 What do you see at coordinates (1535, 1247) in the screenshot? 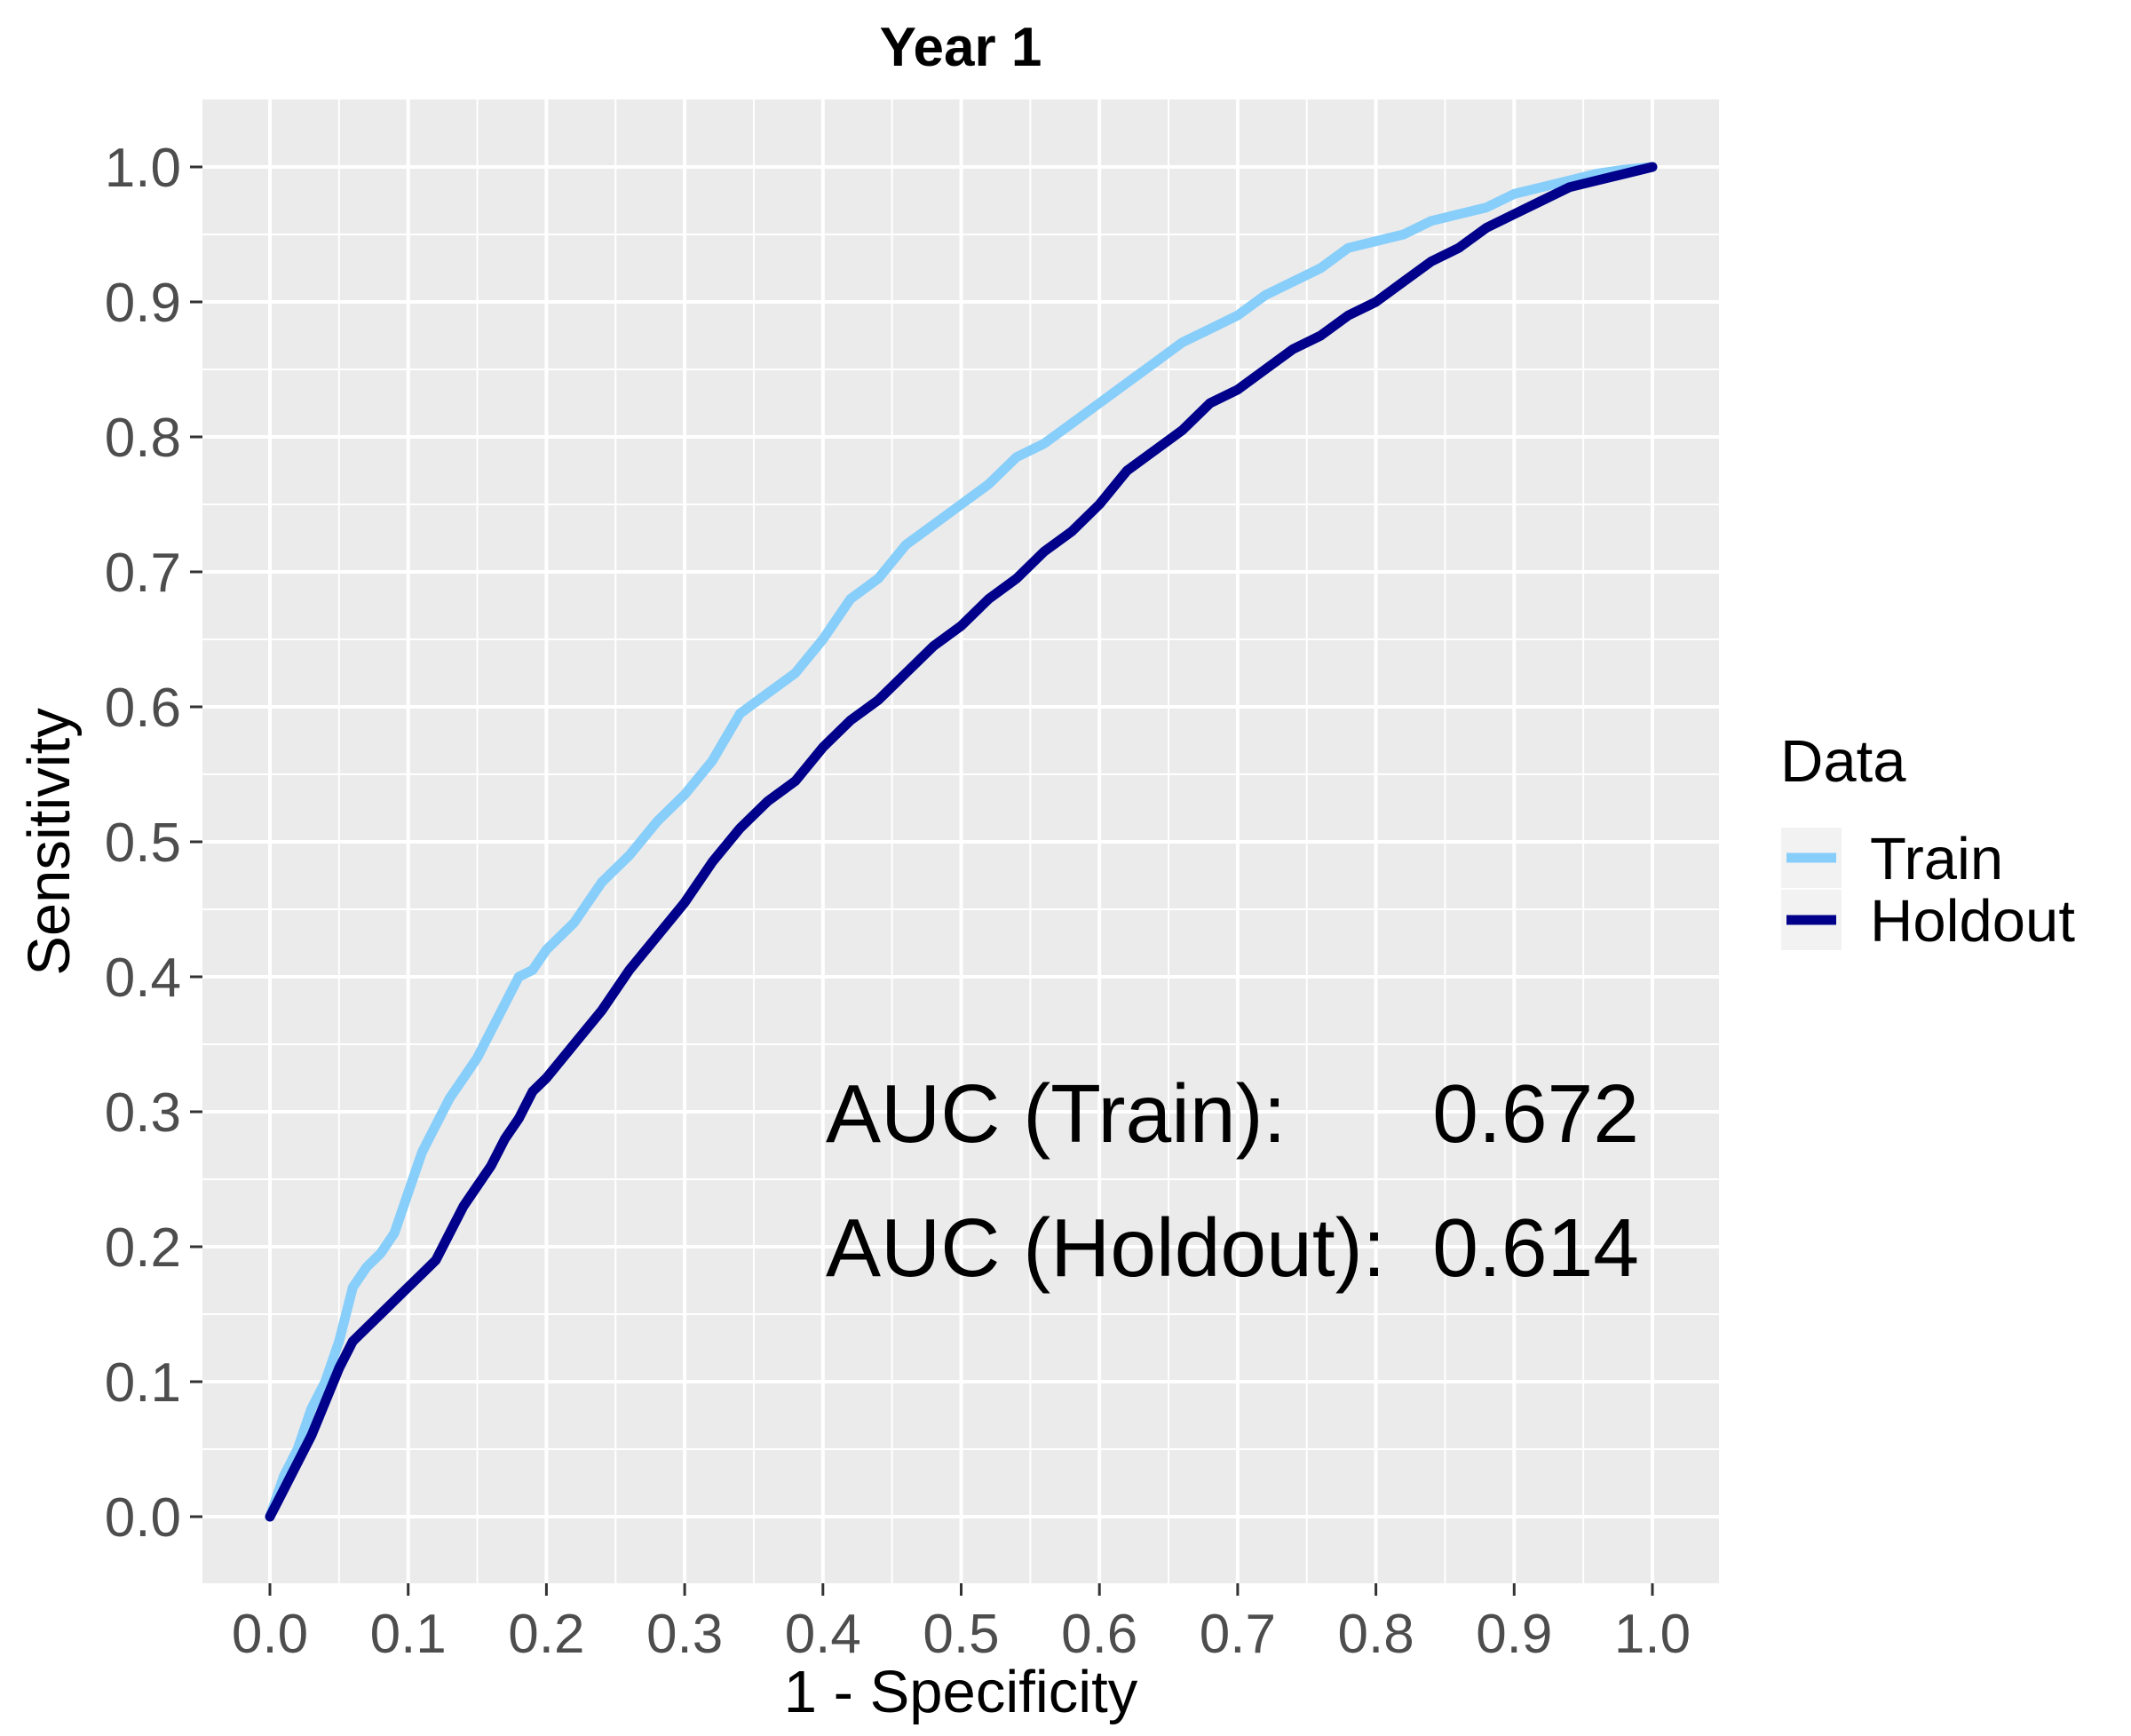
I see `auc-holdout-value: 0.614` at bounding box center [1535, 1247].